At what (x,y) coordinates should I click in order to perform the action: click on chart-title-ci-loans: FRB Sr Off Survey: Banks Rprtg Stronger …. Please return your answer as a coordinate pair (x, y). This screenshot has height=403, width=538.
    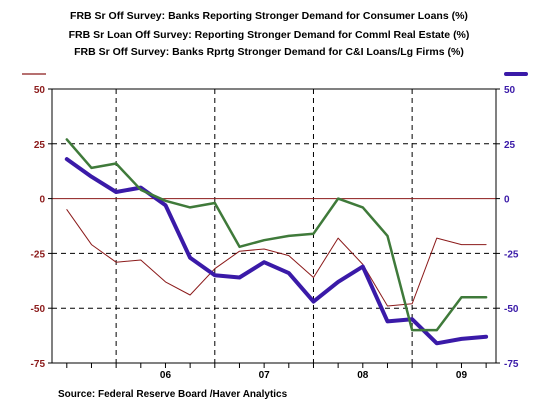
    Looking at the image, I should click on (269, 52).